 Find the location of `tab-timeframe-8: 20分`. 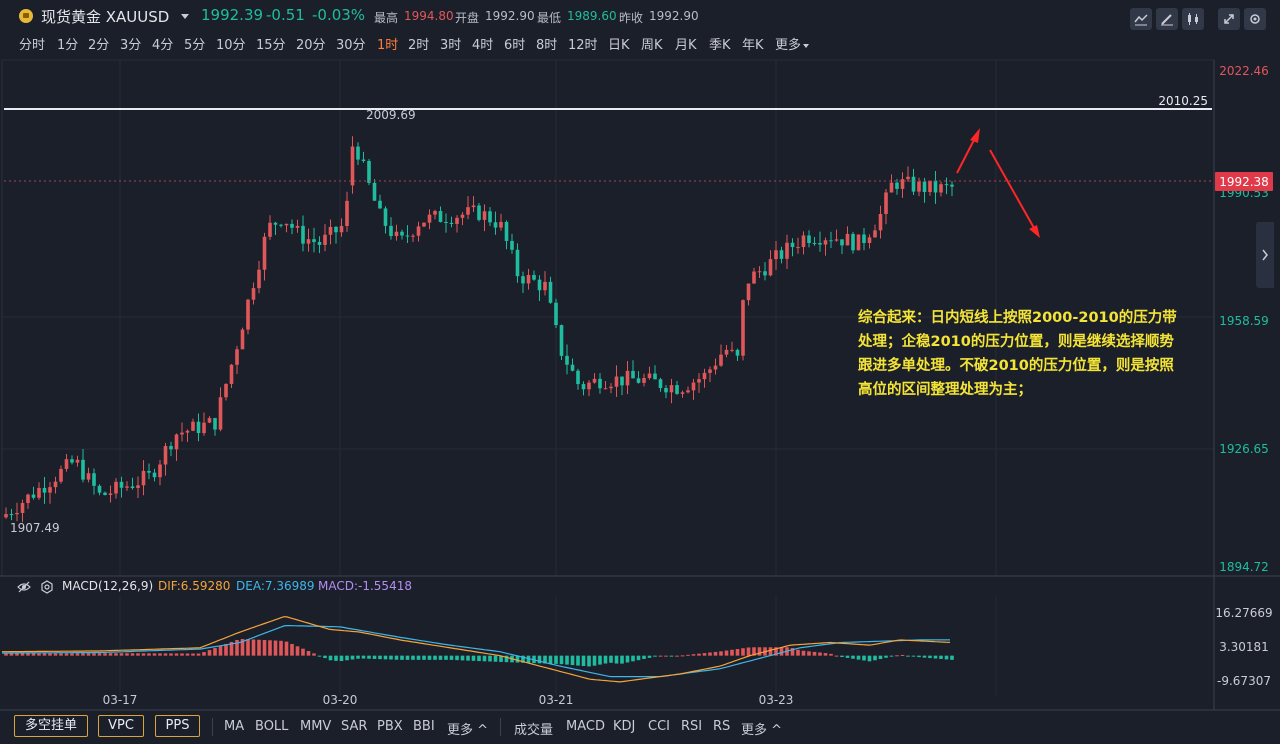

tab-timeframe-8: 20分 is located at coordinates (311, 45).